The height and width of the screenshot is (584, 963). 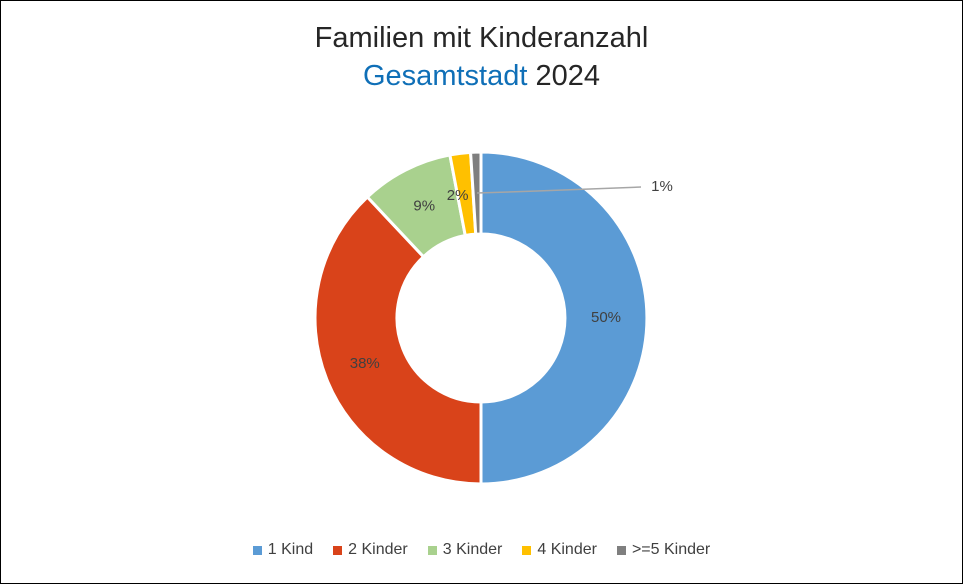 I want to click on subtitle-year: 2024, so click(x=567, y=76).